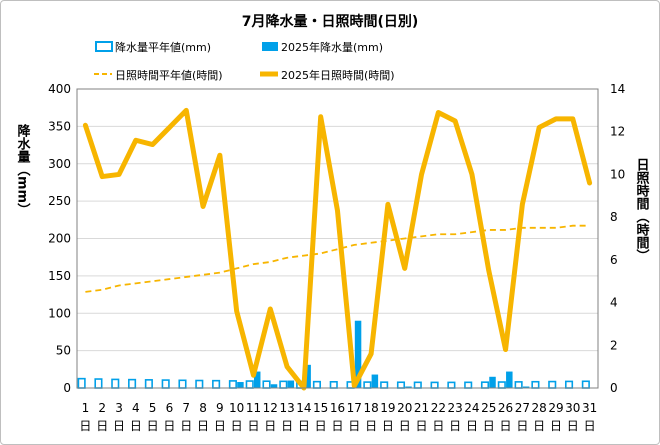  I want to click on x-tick-label: 27, so click(522, 408).